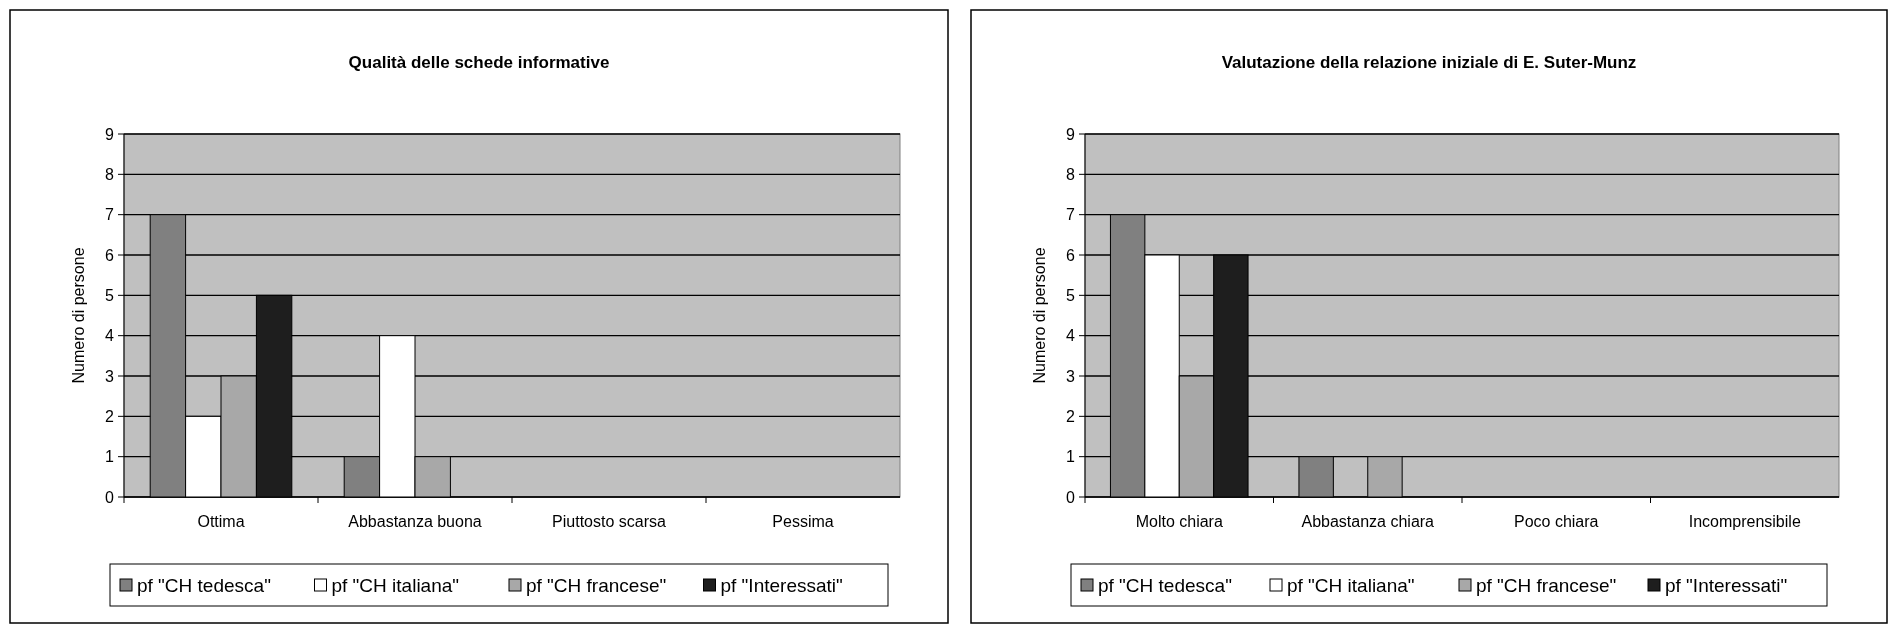 The width and height of the screenshot is (1890, 633). Describe the element at coordinates (1556, 521) in the screenshot. I see `x-tick-label: Poco chiara` at that location.